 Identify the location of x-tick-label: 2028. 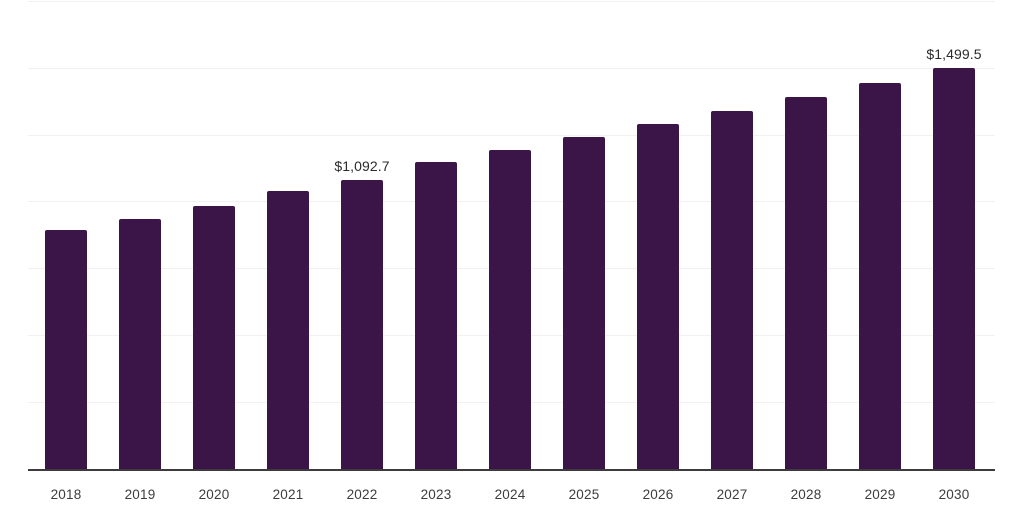
(806, 494).